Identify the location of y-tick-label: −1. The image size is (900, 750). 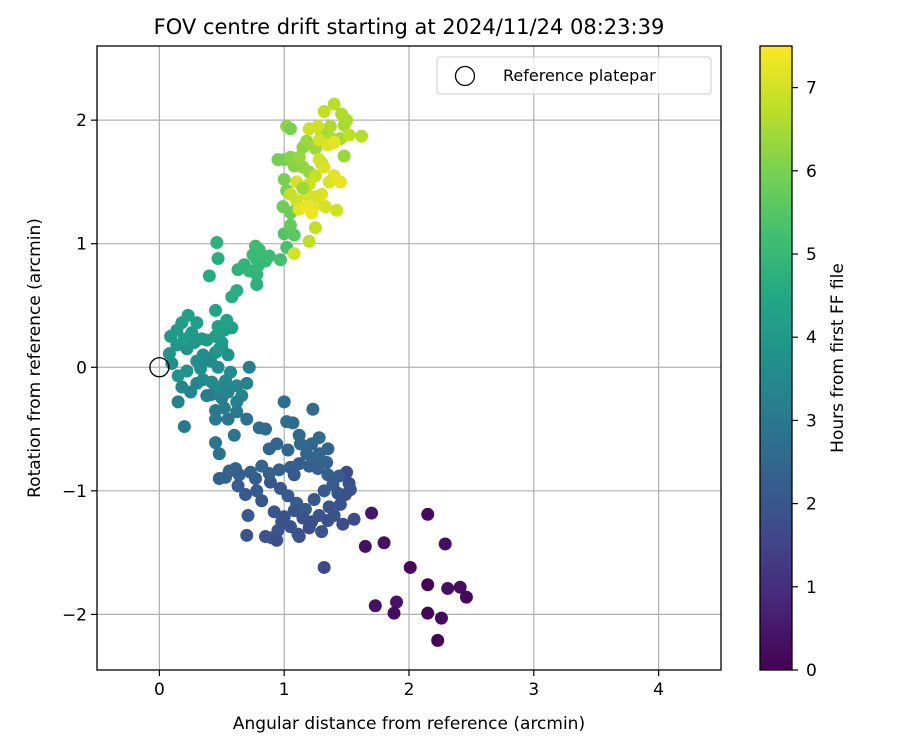
(74, 492).